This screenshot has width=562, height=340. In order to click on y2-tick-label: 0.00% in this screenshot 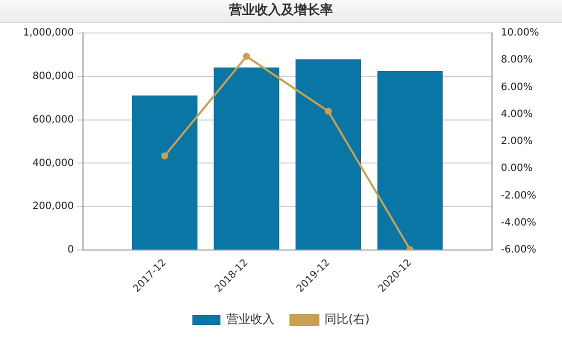, I will do `click(516, 168)`.